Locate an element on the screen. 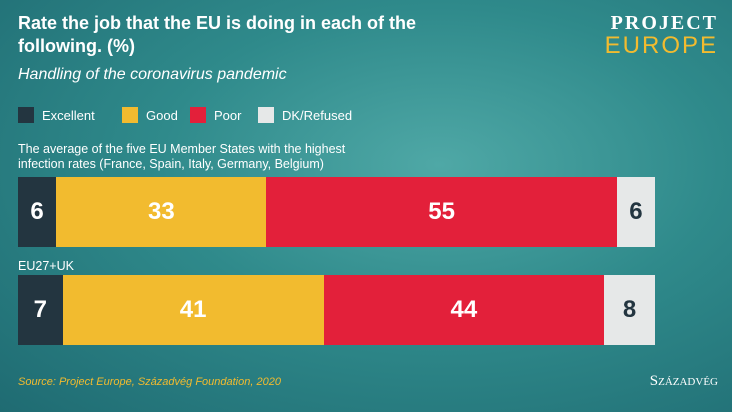 This screenshot has width=732, height=412. bar: 7 is located at coordinates (40, 310).